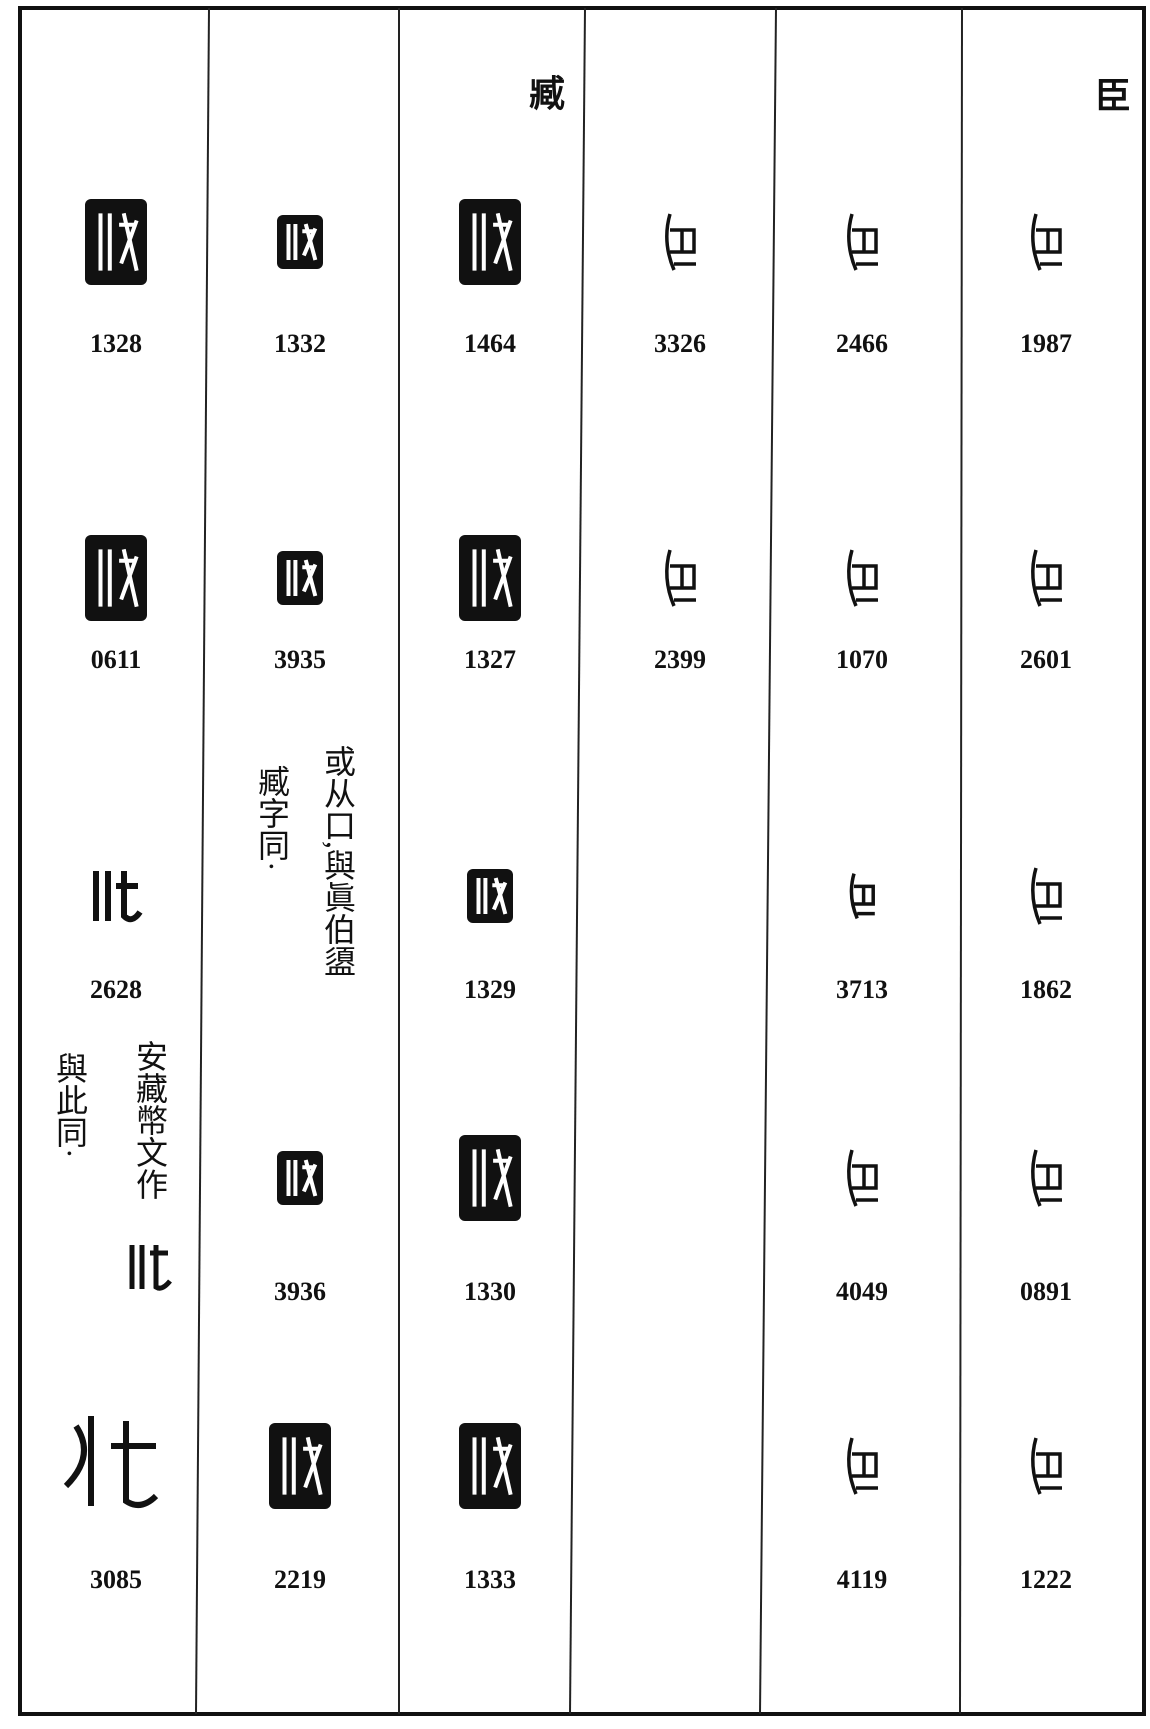 The image size is (1150, 1729). What do you see at coordinates (680, 343) in the screenshot?
I see `entry-number: 3326` at bounding box center [680, 343].